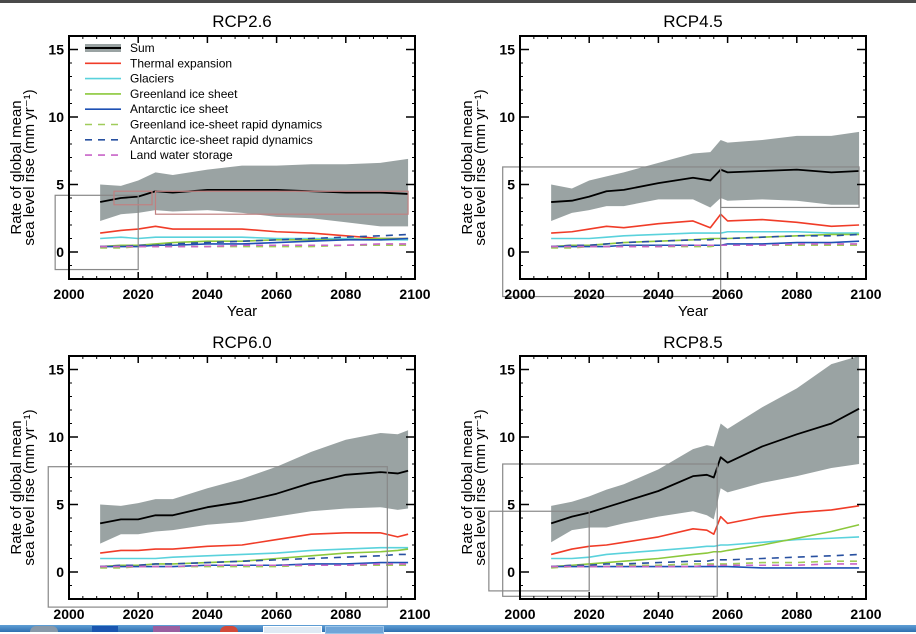 The height and width of the screenshot is (634, 916). I want to click on chart-title: RCP2.6, so click(242, 21).